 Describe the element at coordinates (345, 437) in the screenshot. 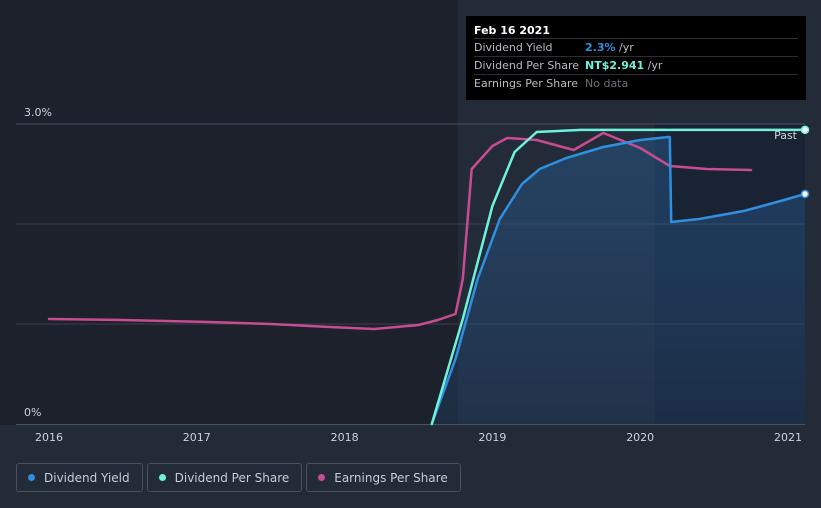

I see `x-tick-label: 2018` at that location.